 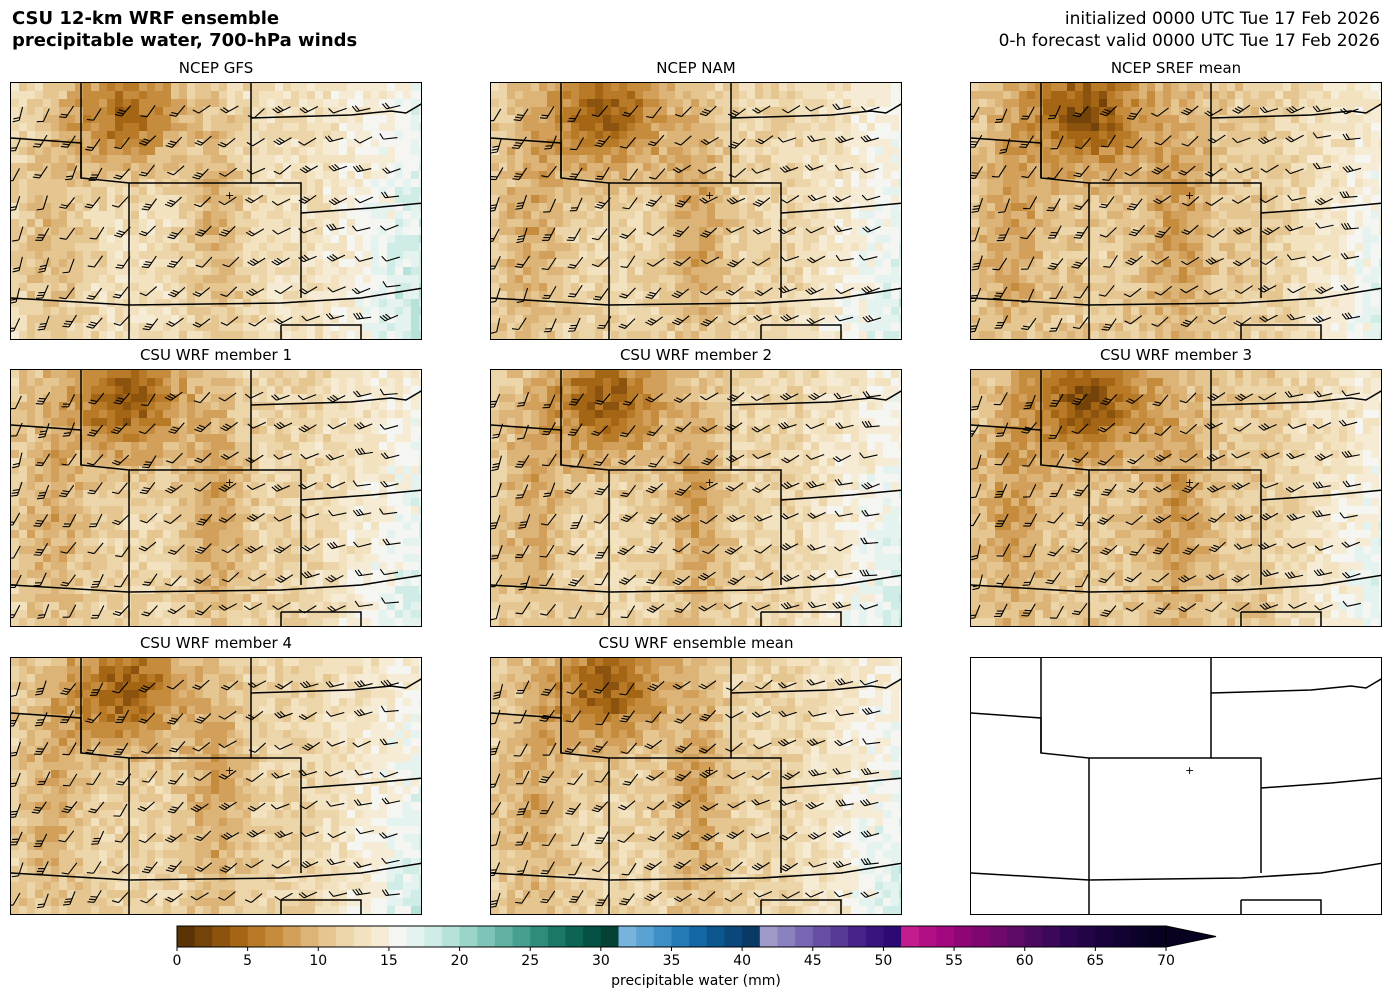 What do you see at coordinates (696, 68) in the screenshot?
I see `panel-title-nam: NCEP NAM` at bounding box center [696, 68].